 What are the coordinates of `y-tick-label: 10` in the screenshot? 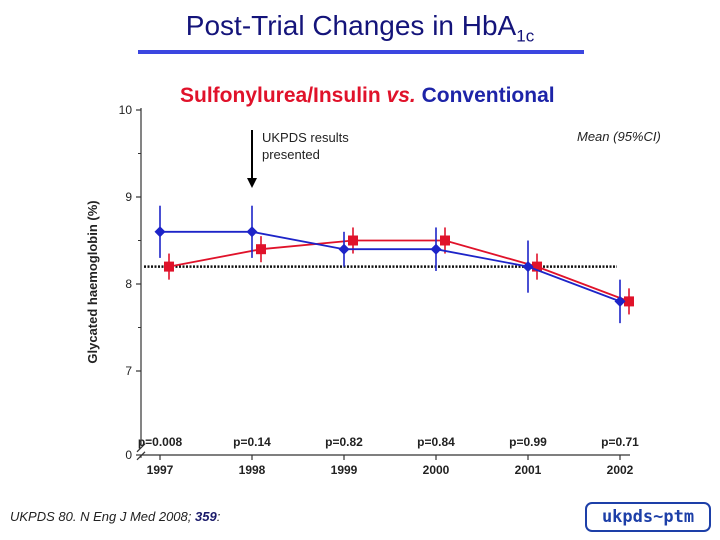 It's located at (126, 110).